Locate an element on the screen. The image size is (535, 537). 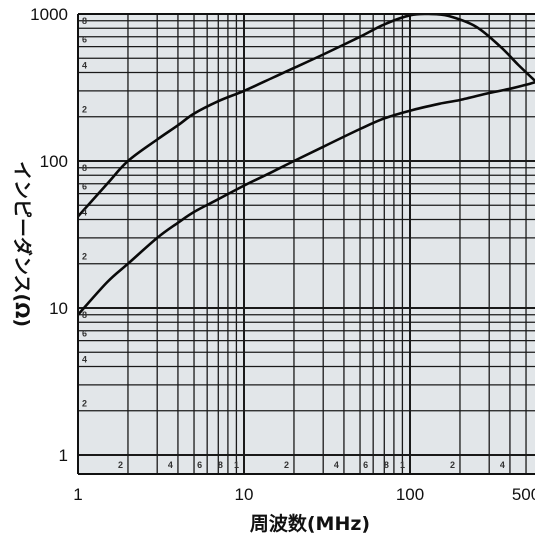
y-tick-label: 10 is located at coordinates (58, 308).